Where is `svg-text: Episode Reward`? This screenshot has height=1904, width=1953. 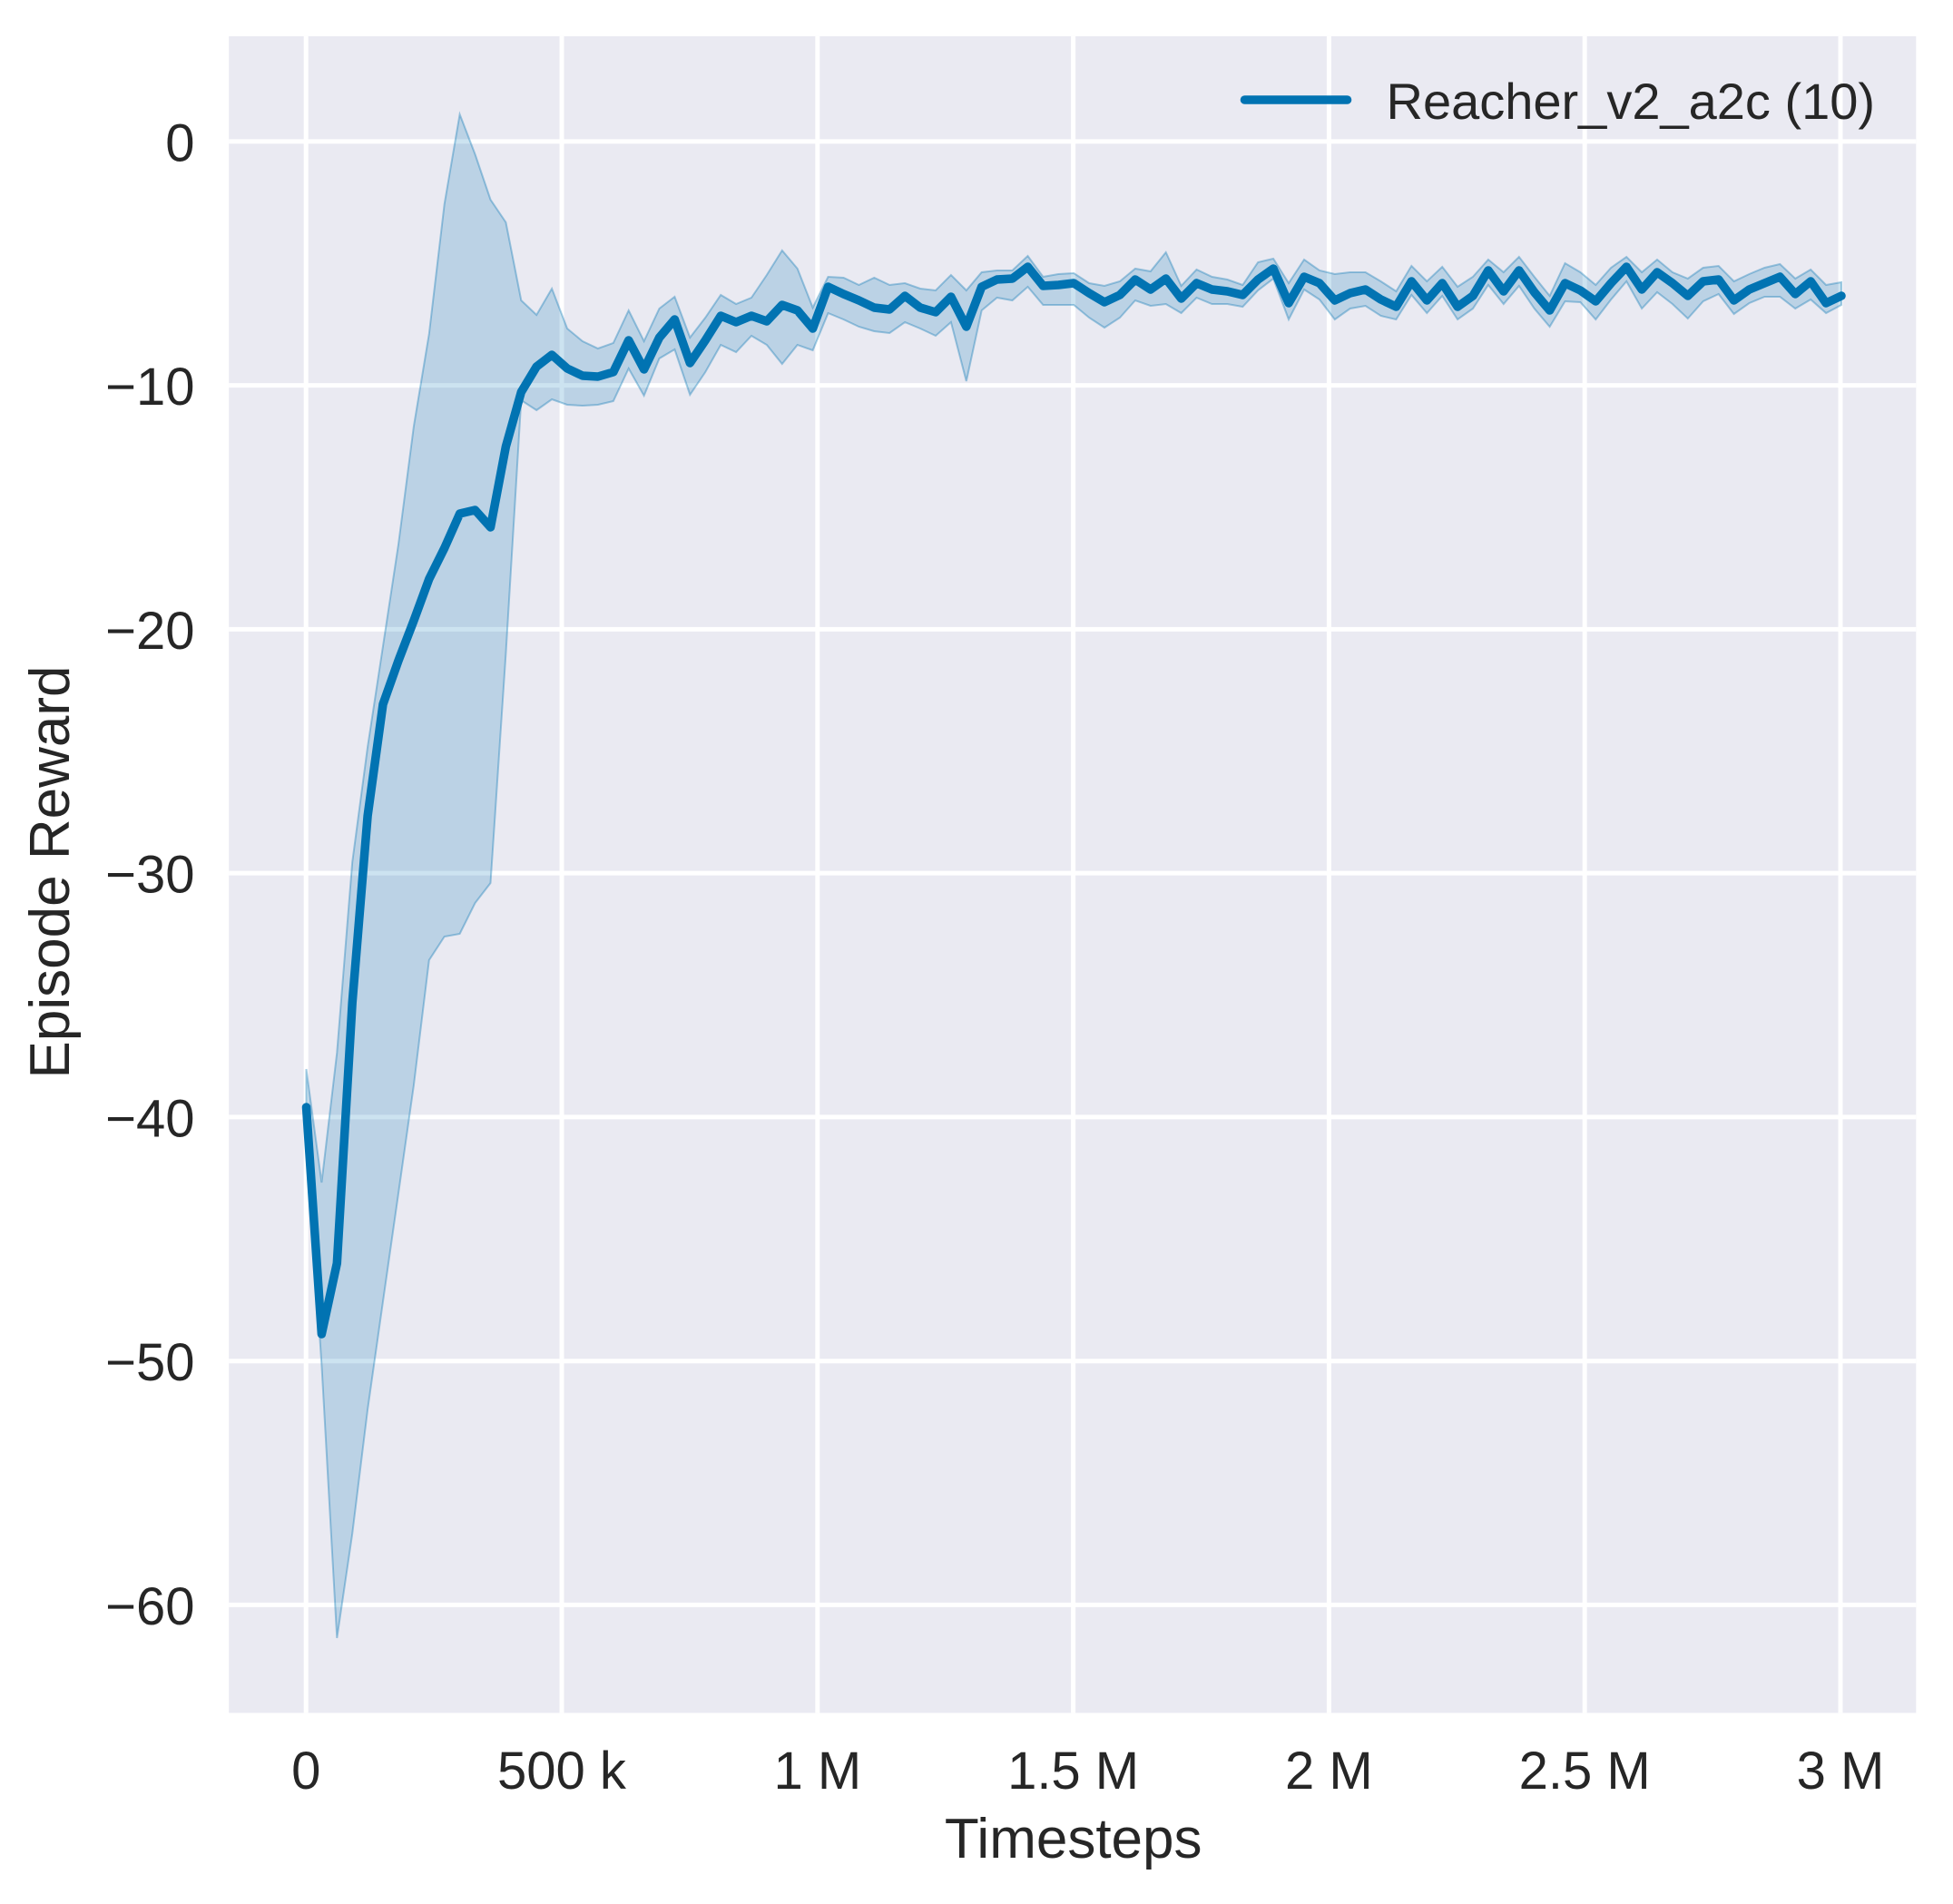
svg-text: Episode Reward is located at coordinates (50, 873).